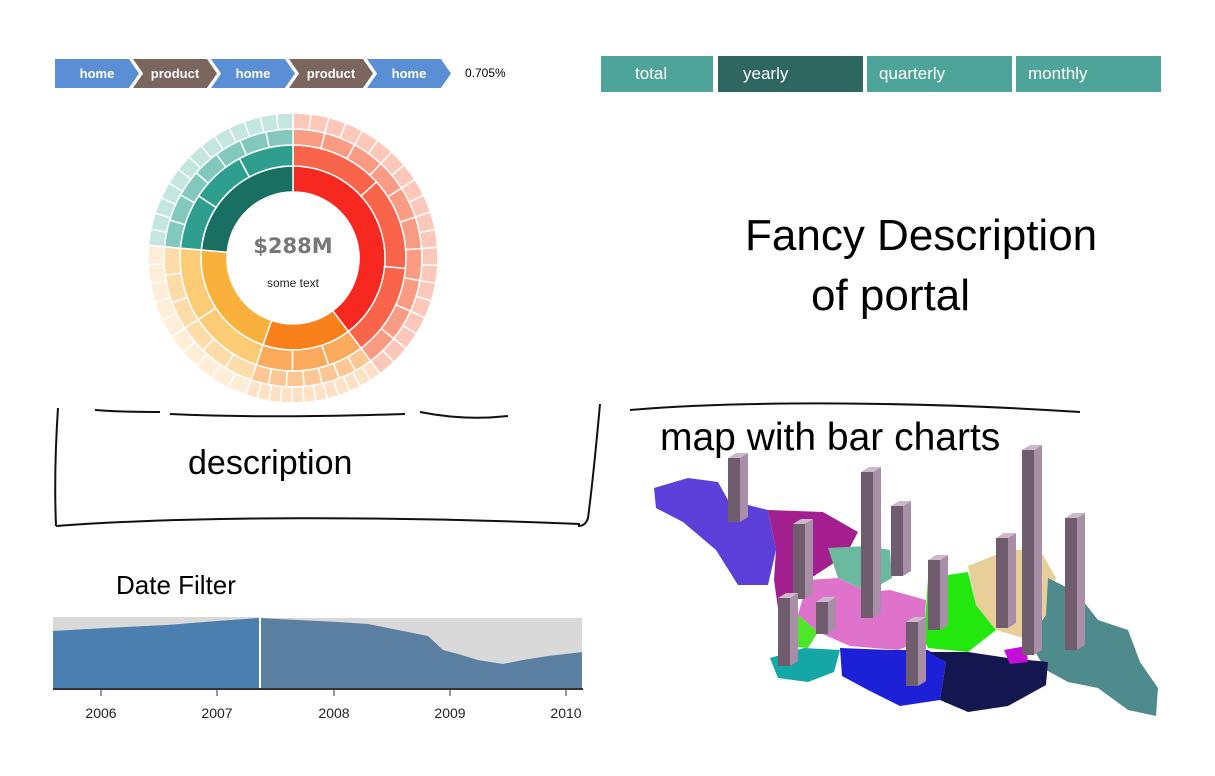 This screenshot has width=1215, height=776. I want to click on date-filter-label: Date Filter, so click(176, 585).